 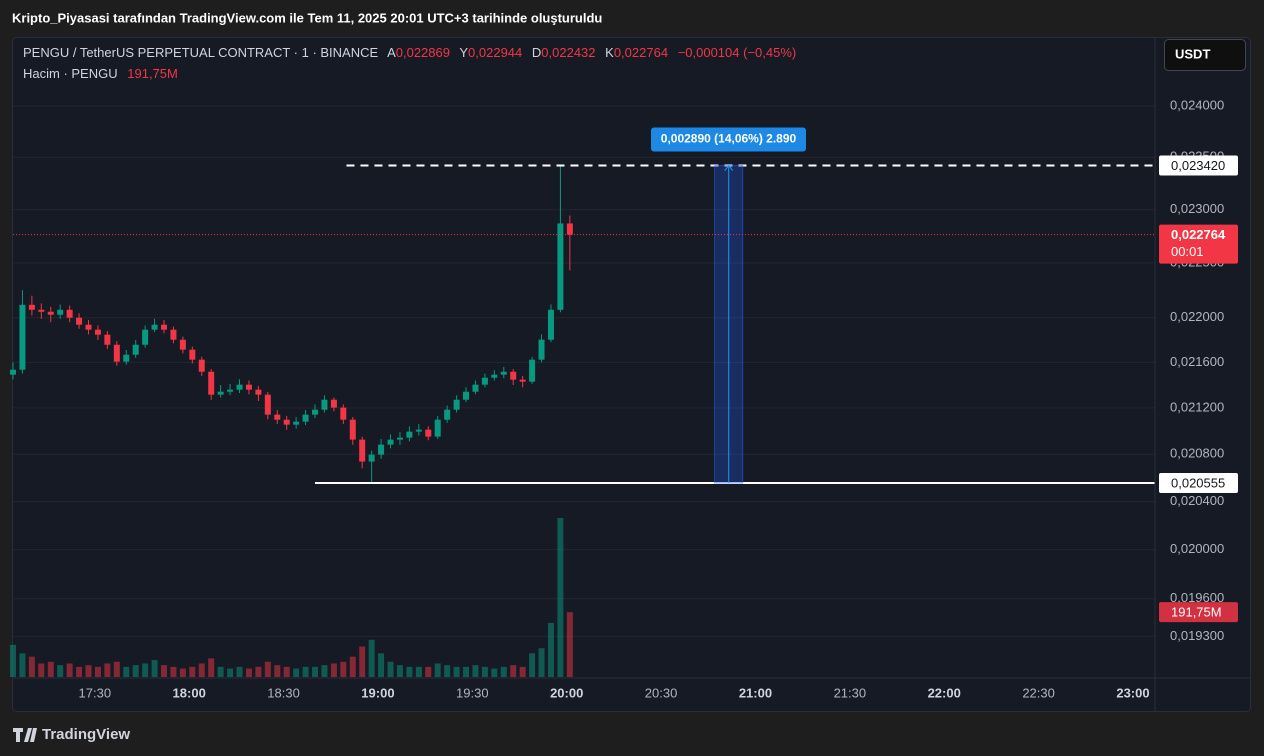 I want to click on x-tick-label: 17:30, so click(x=95, y=692).